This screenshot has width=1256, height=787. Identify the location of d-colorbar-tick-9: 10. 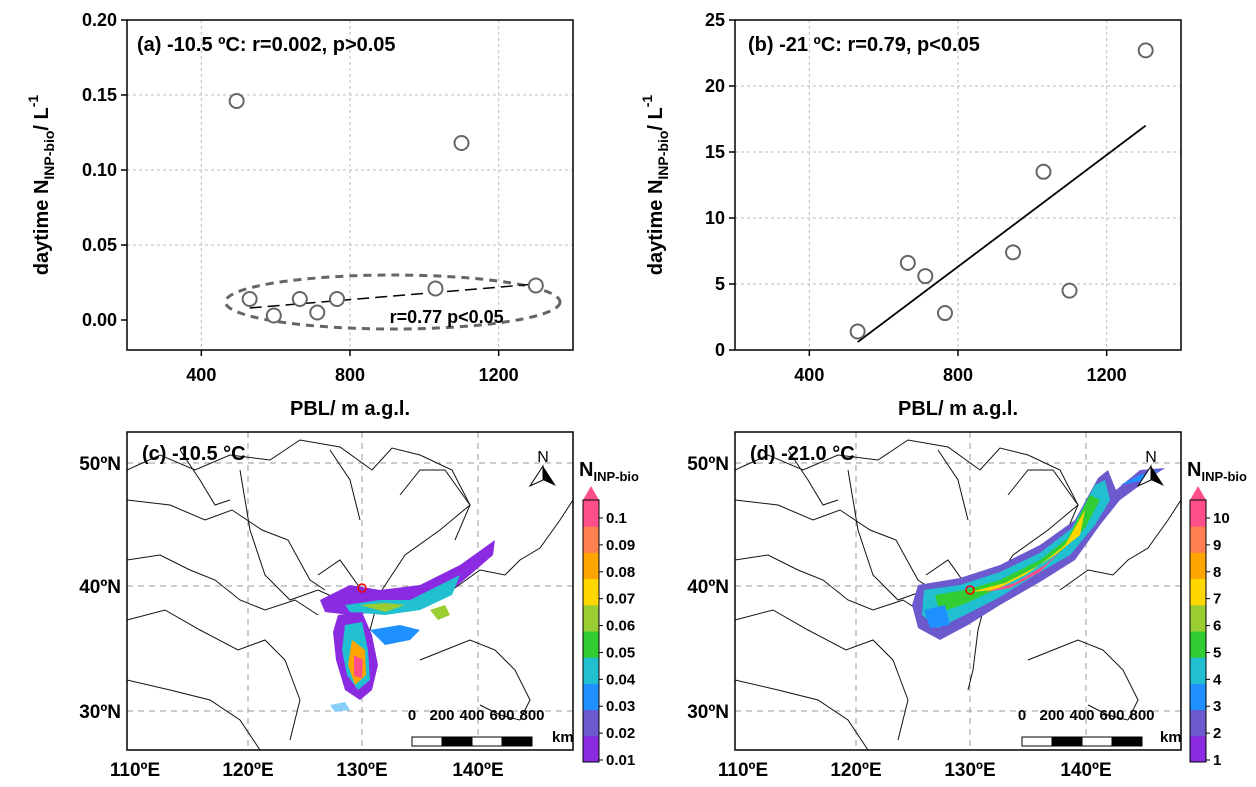
(1221, 518).